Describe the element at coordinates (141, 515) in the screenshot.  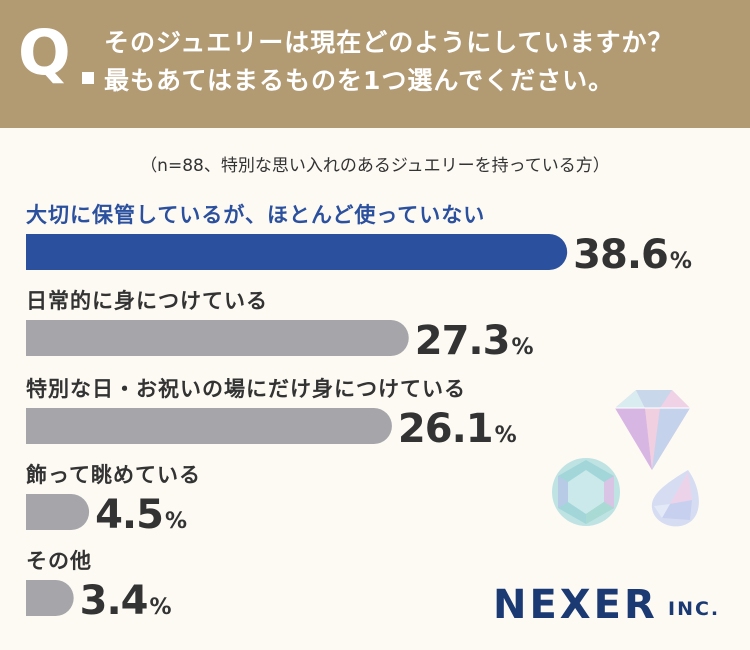
I see `value-label: 4.5%` at that location.